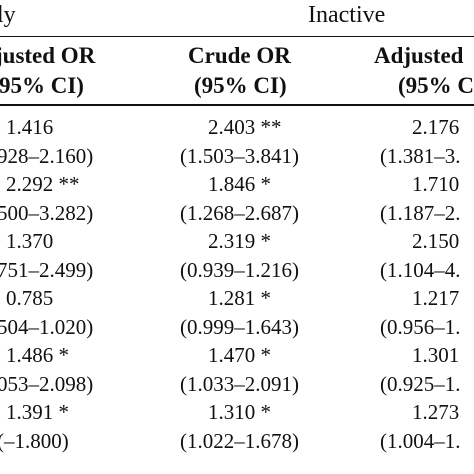  I want to click on column-header-adjusted-or-right: Adjusted, so click(419, 55).